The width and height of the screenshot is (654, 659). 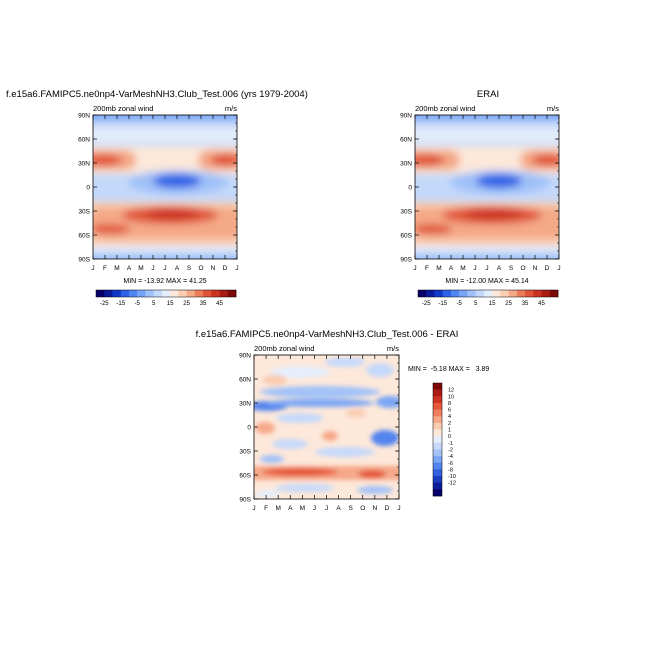 I want to click on colorbar-label: -1, so click(x=450, y=444).